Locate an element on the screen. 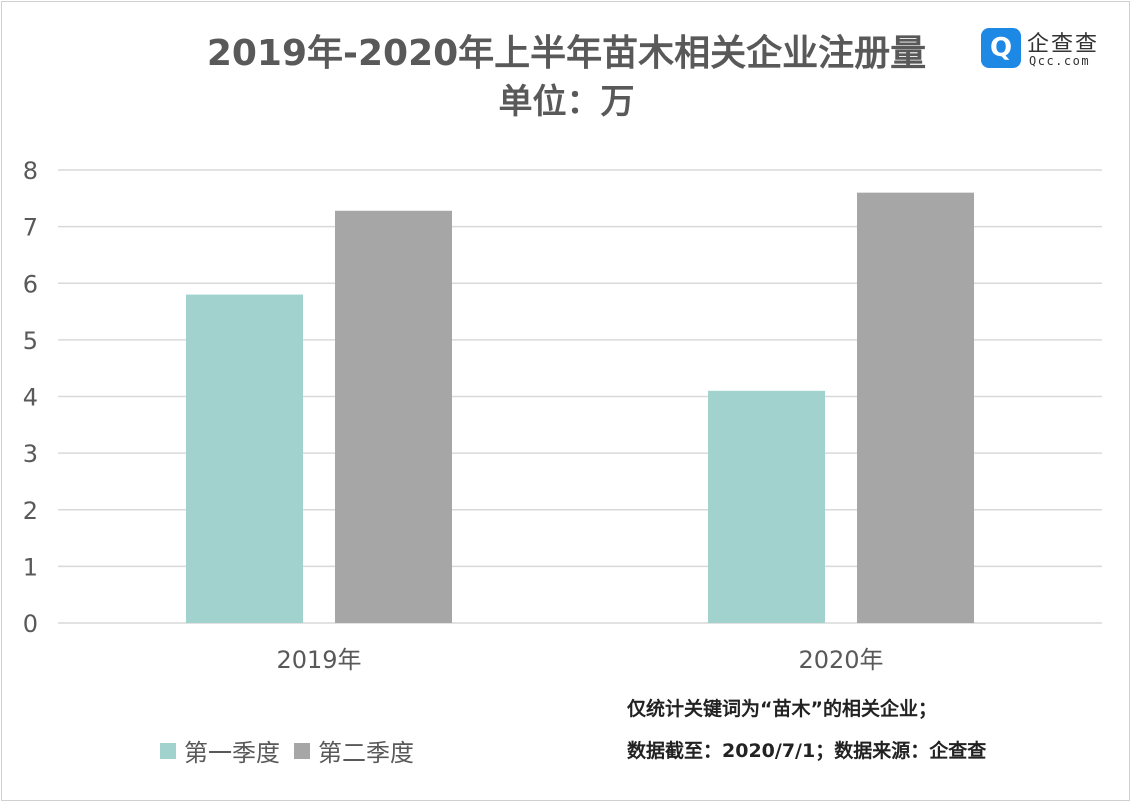 Image resolution: width=1133 pixels, height=804 pixels. legend-swatch-q2 is located at coordinates (302, 750).